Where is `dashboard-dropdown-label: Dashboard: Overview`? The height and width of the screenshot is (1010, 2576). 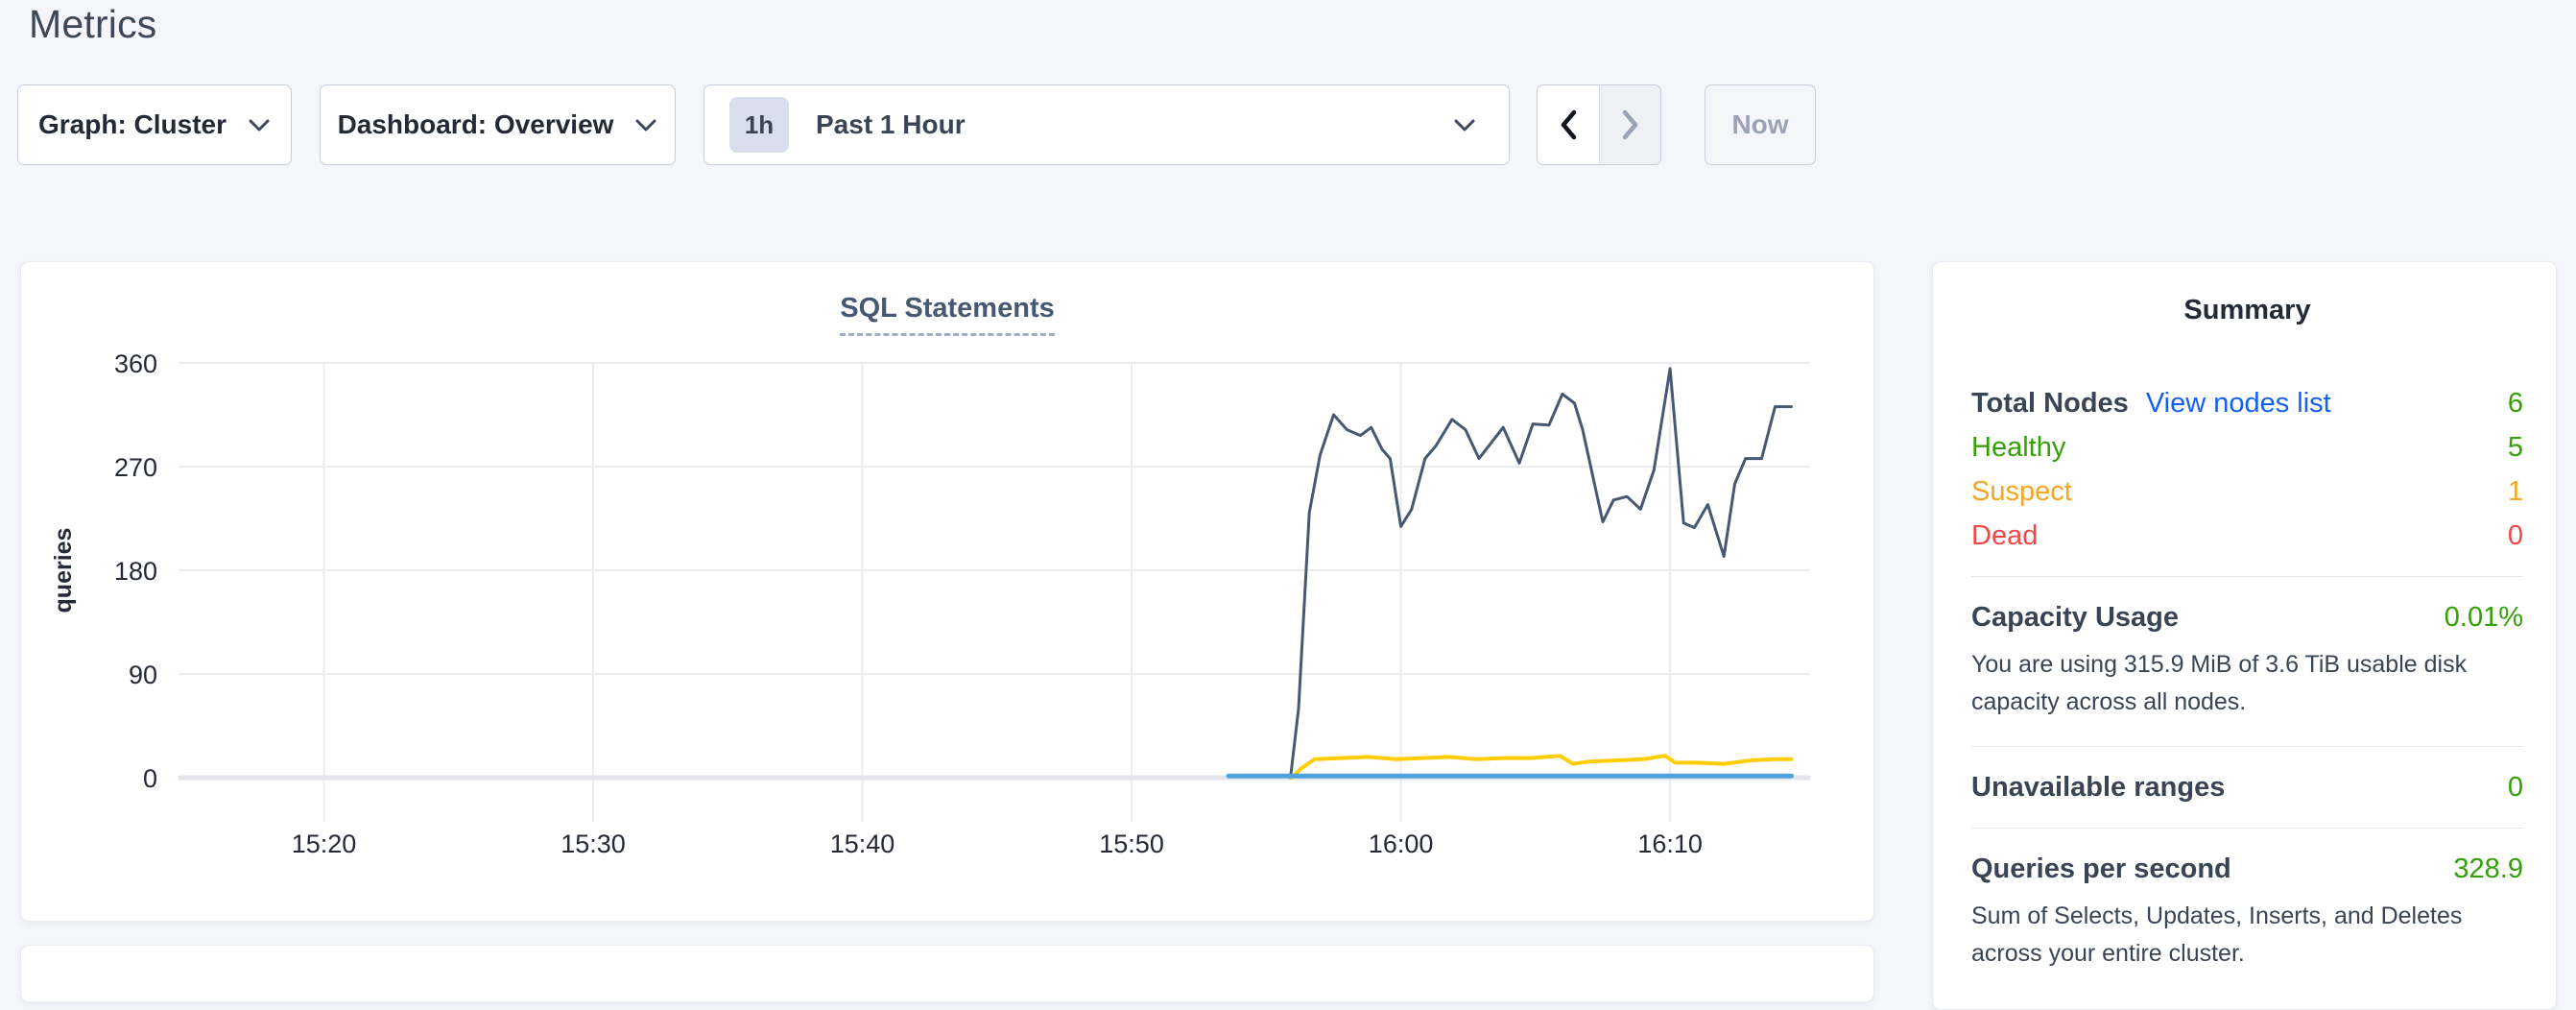
dashboard-dropdown-label: Dashboard: Overview is located at coordinates (475, 124).